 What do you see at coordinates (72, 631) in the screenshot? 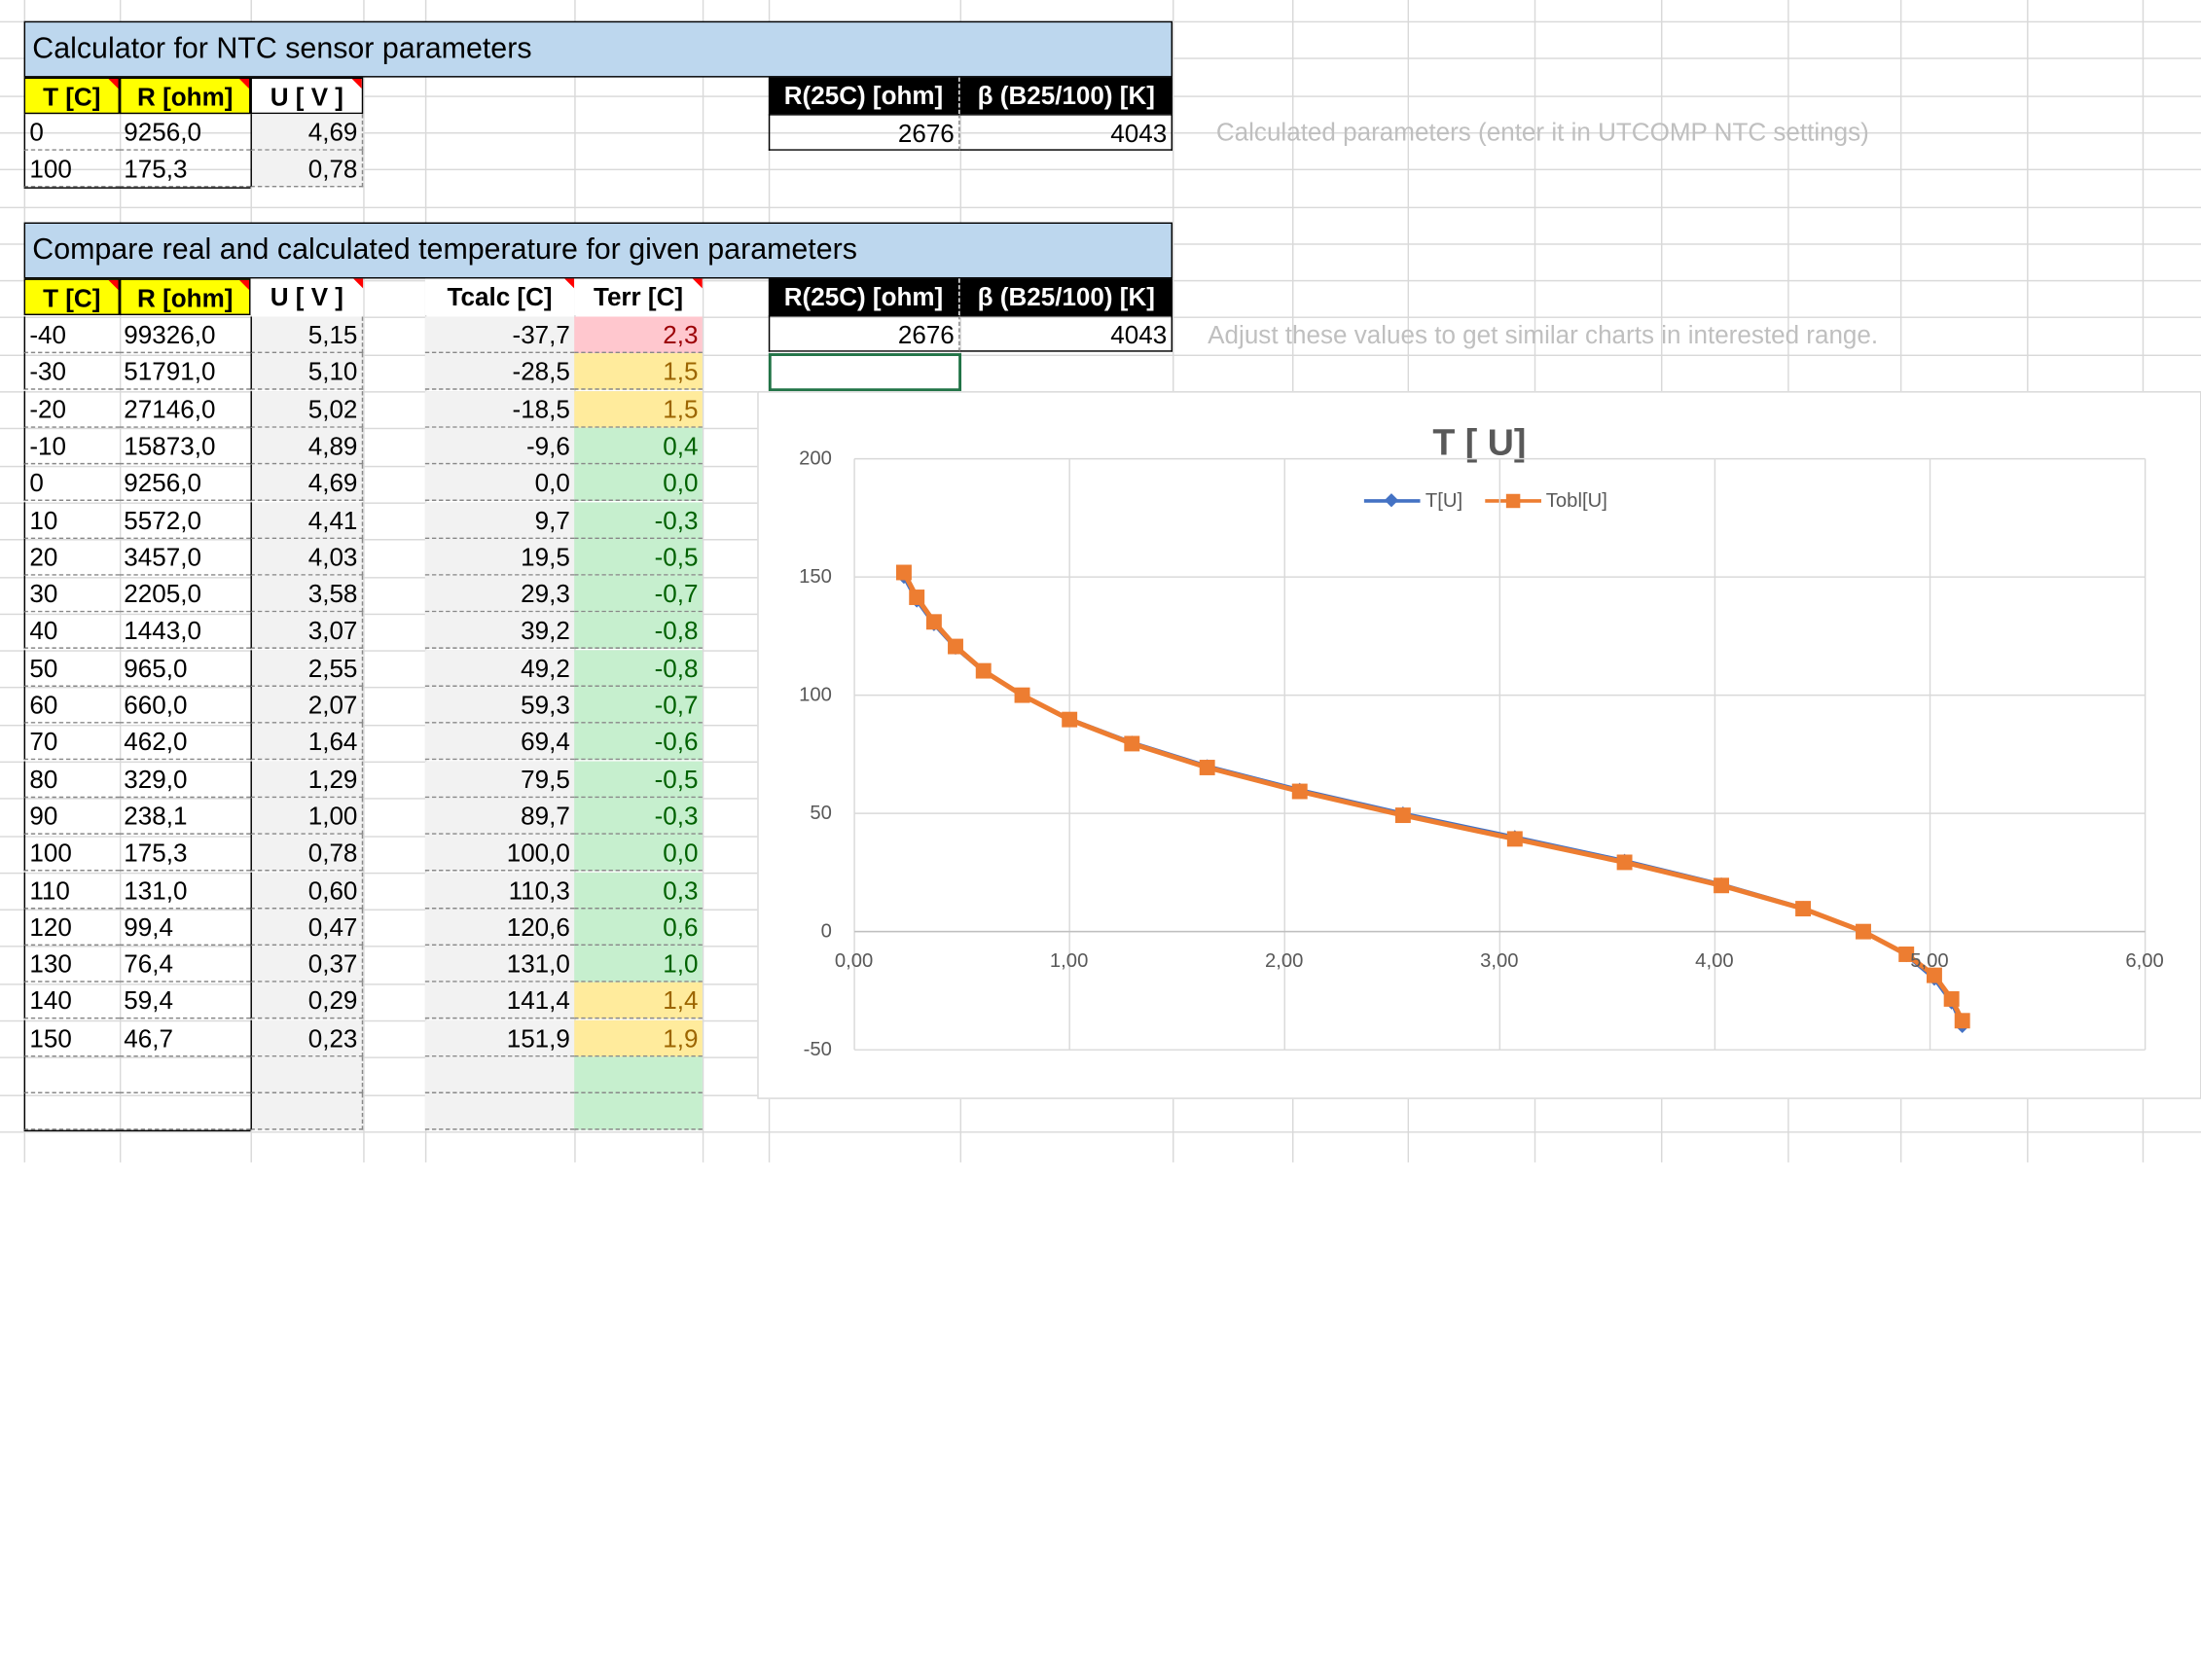
I see `table-cell-t: 40` at bounding box center [72, 631].